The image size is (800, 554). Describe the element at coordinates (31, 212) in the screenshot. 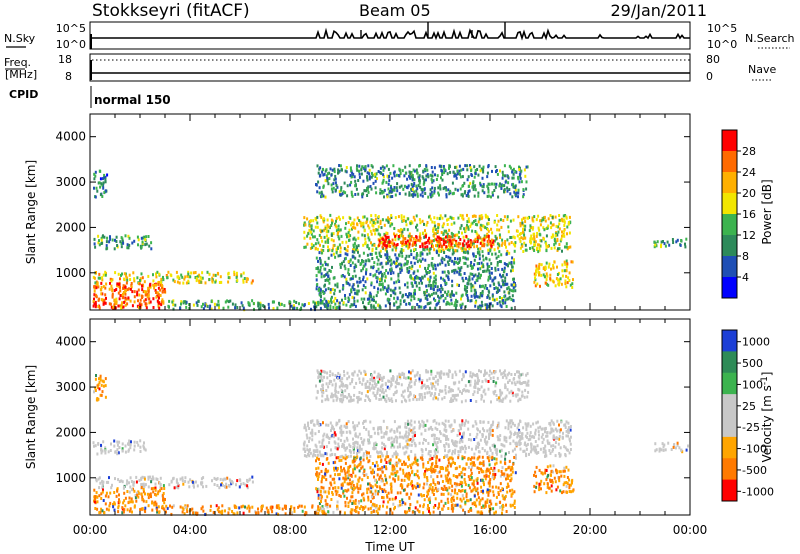

I see `power-ylabel: Slant Range [km]` at that location.